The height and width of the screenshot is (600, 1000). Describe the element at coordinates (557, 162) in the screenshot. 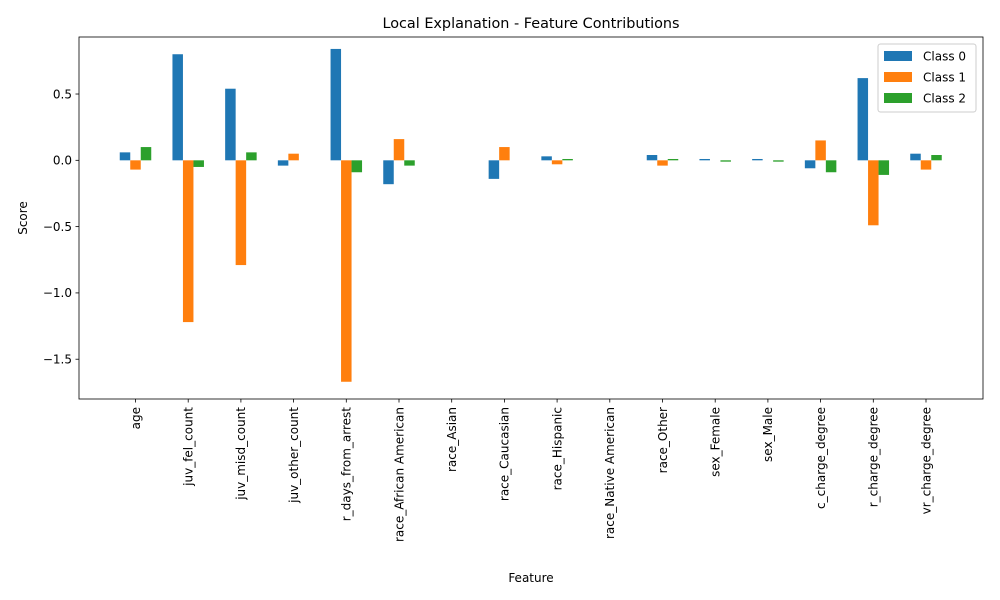

I see `bar-class1-race-hispanic` at that location.